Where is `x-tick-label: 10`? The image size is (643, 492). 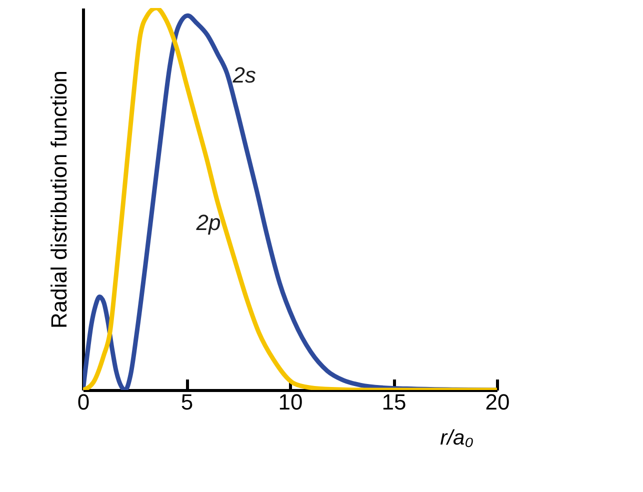
x-tick-label: 10 is located at coordinates (290, 402).